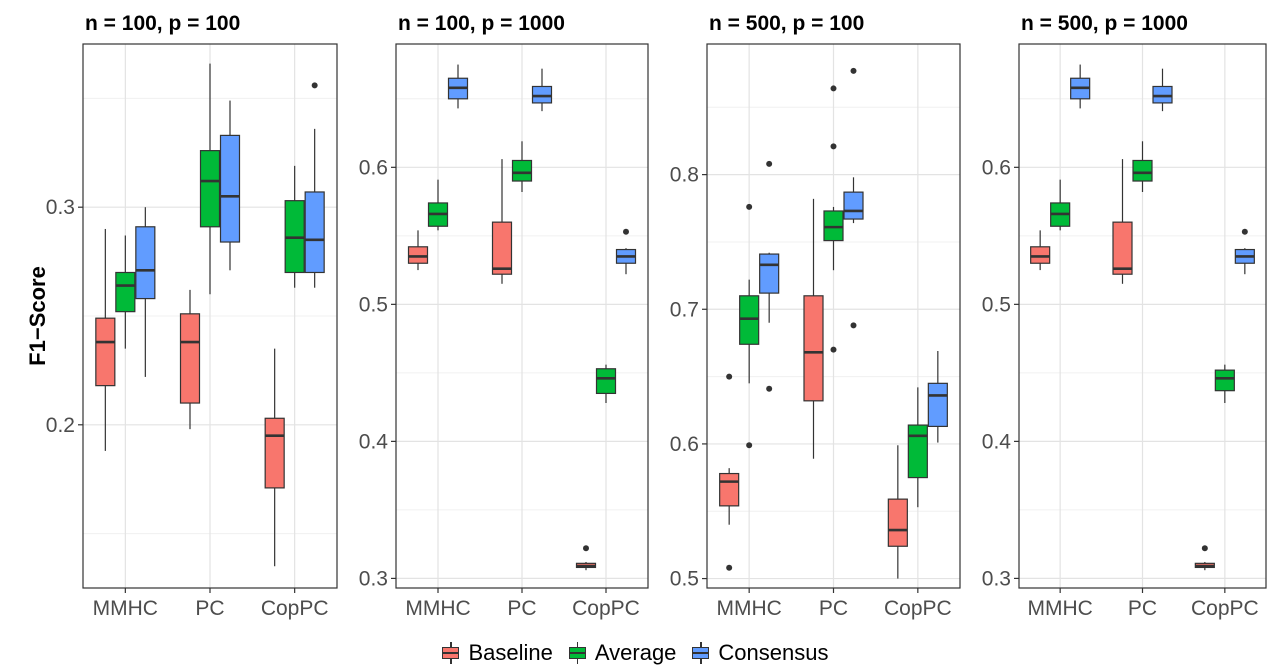 This screenshot has width=1269, height=666. What do you see at coordinates (510, 652) in the screenshot?
I see `legend-label-baseline: Baseline` at bounding box center [510, 652].